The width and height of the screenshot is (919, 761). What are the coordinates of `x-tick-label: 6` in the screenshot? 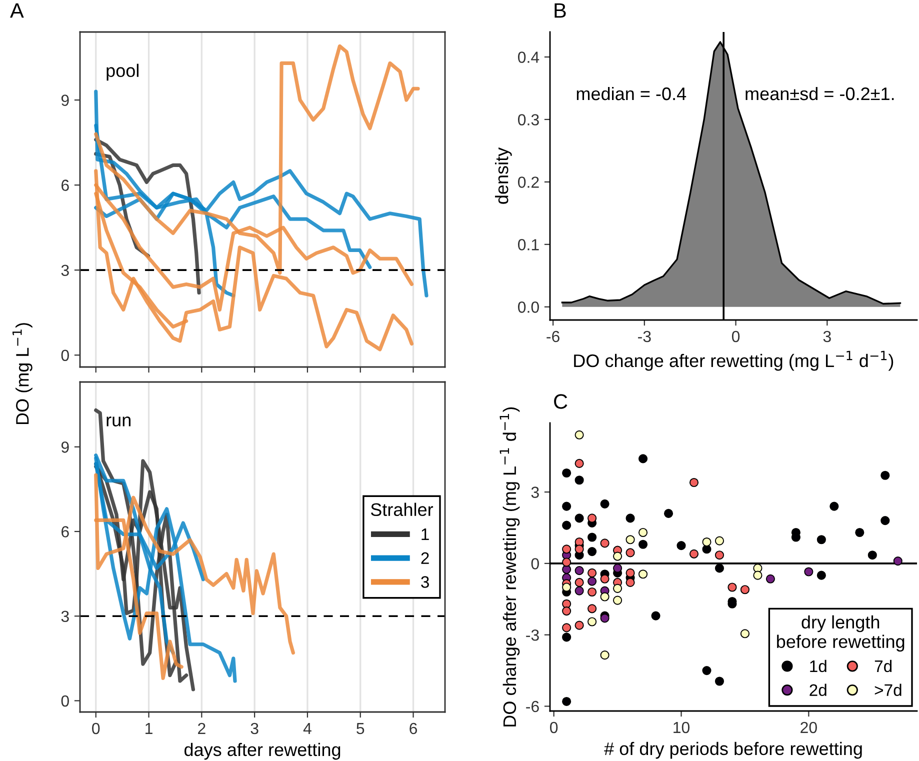 It's located at (413, 728).